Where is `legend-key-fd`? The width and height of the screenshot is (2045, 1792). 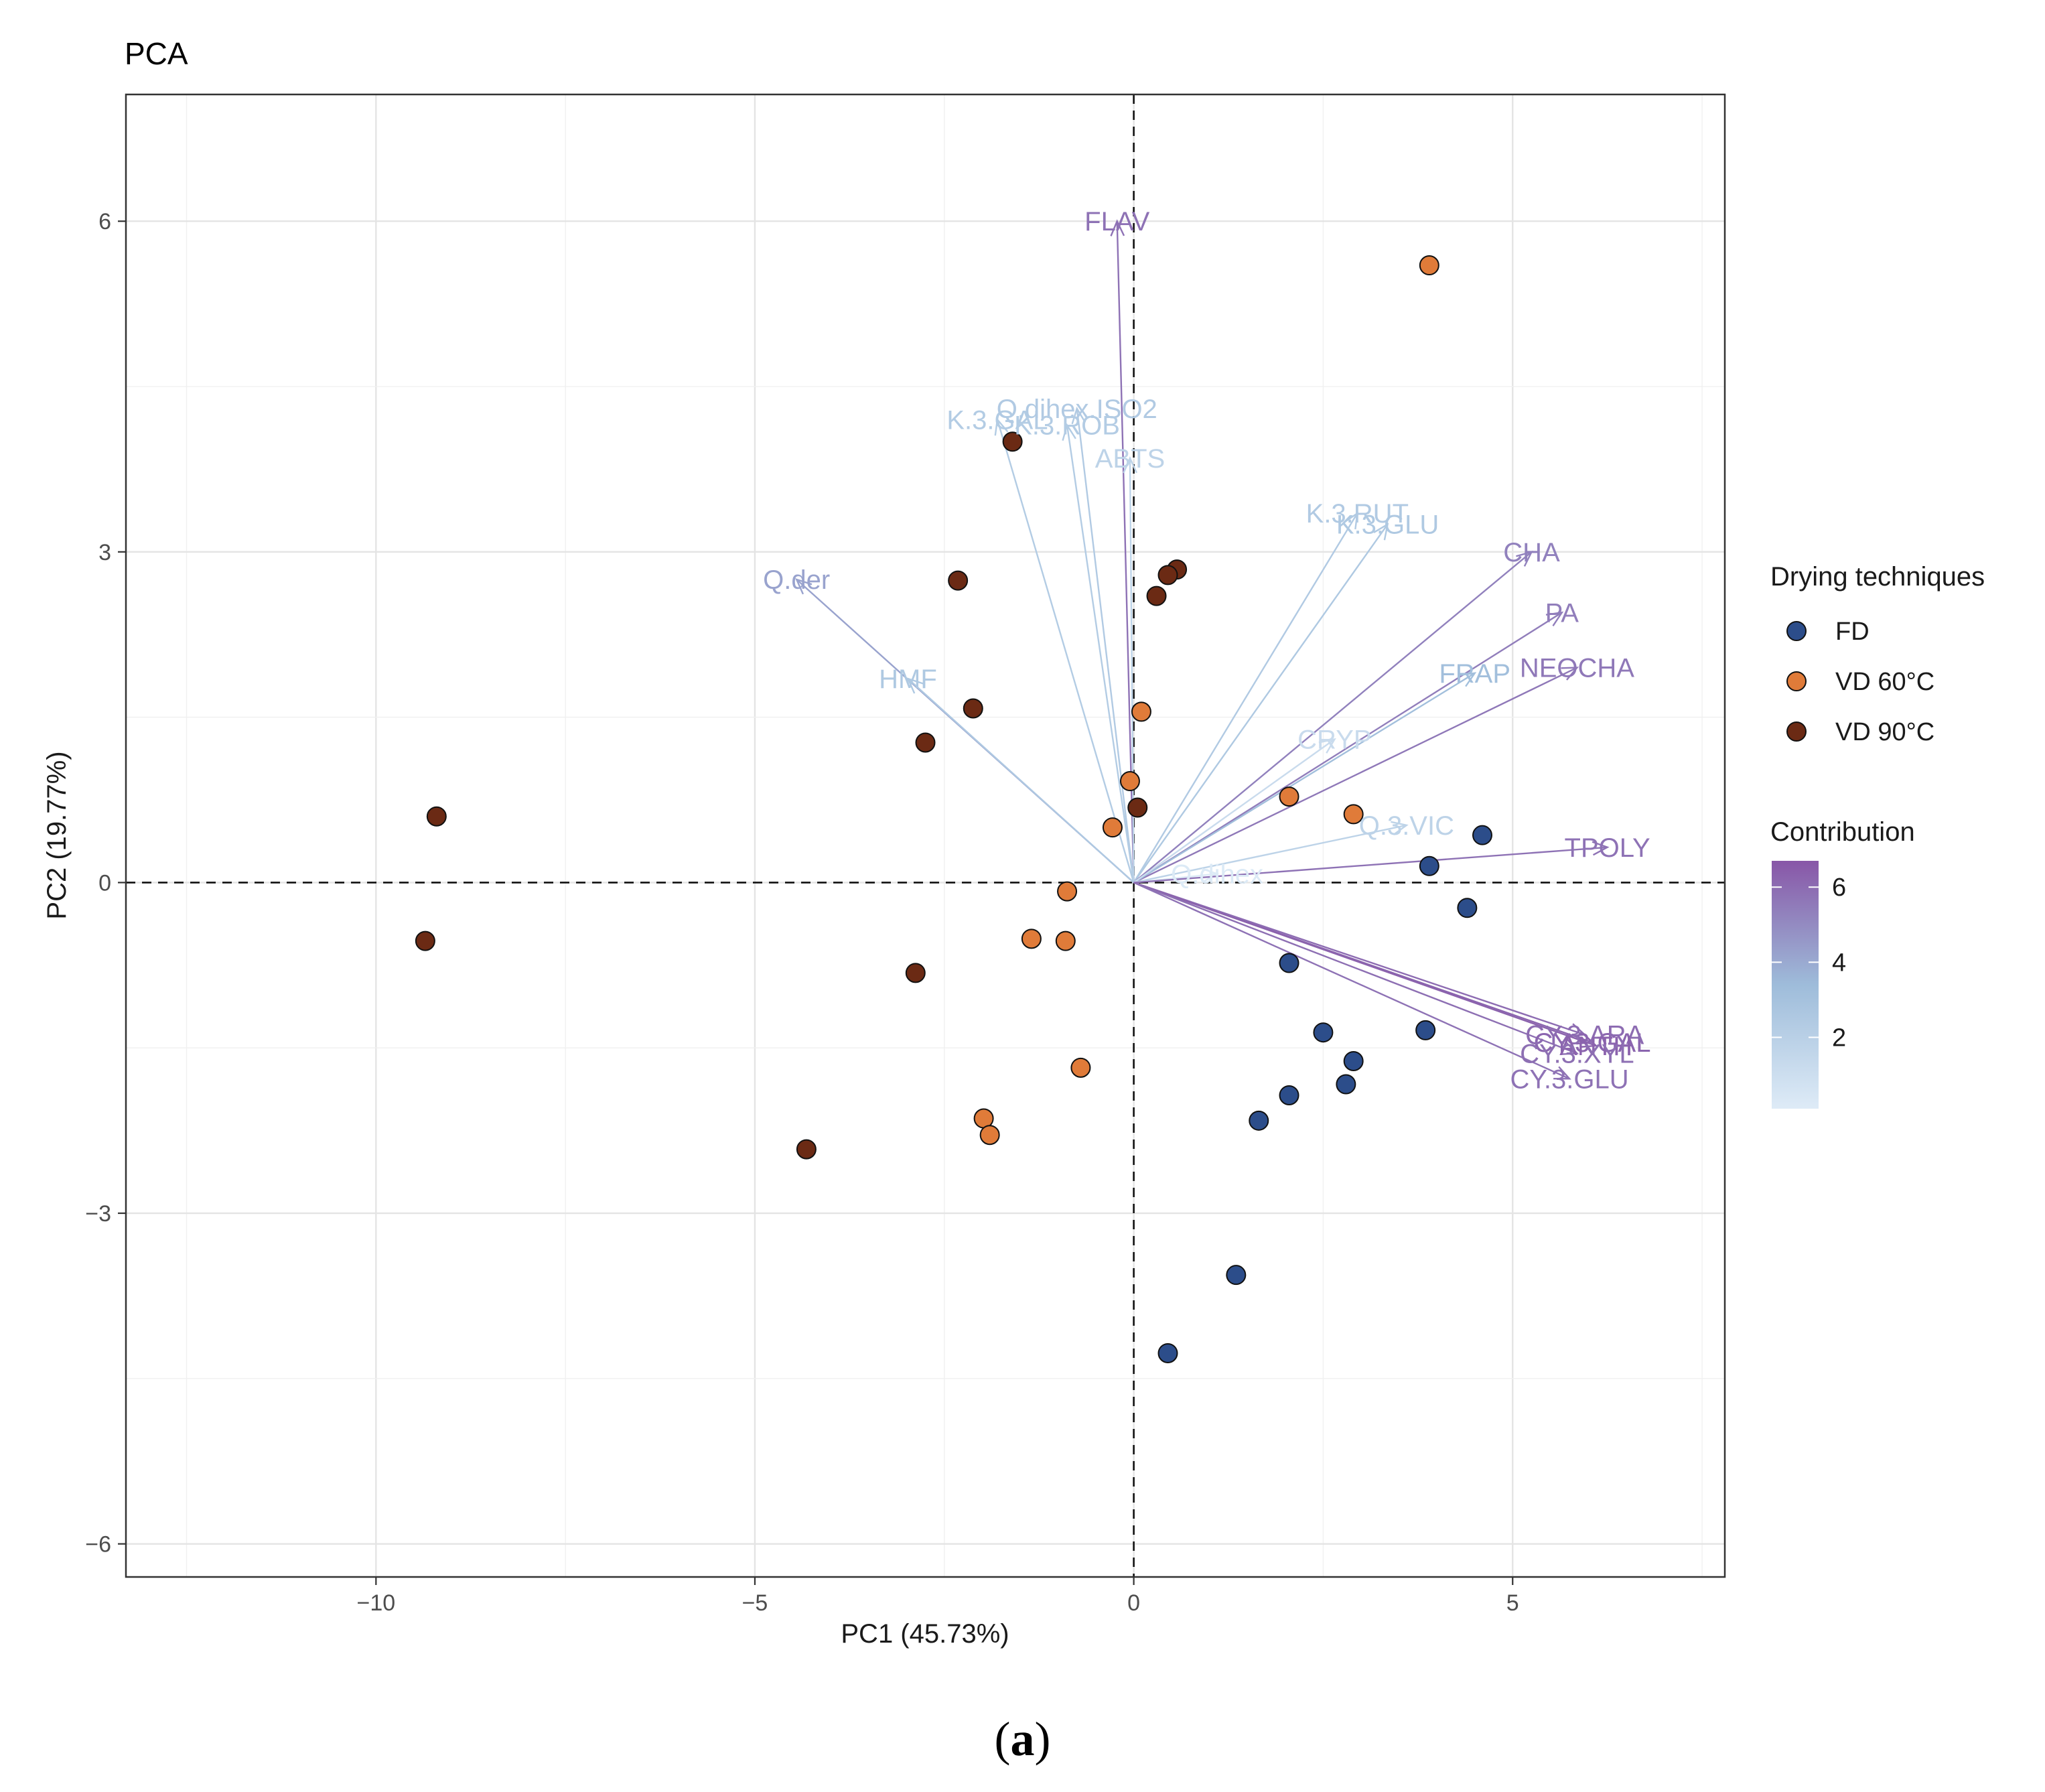
legend-key-fd is located at coordinates (1796, 631).